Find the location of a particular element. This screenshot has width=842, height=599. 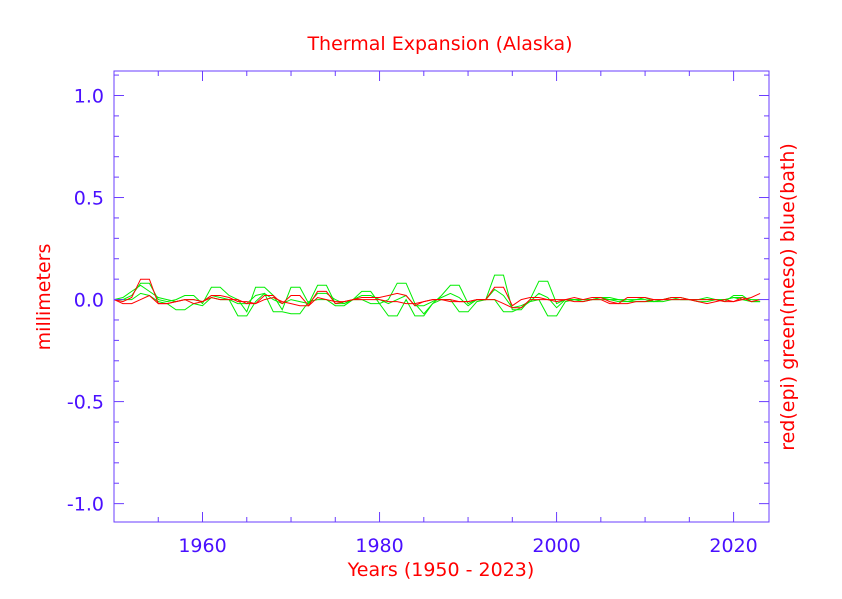

x-axis-label: Years (1950 - 2023) is located at coordinates (441, 570).